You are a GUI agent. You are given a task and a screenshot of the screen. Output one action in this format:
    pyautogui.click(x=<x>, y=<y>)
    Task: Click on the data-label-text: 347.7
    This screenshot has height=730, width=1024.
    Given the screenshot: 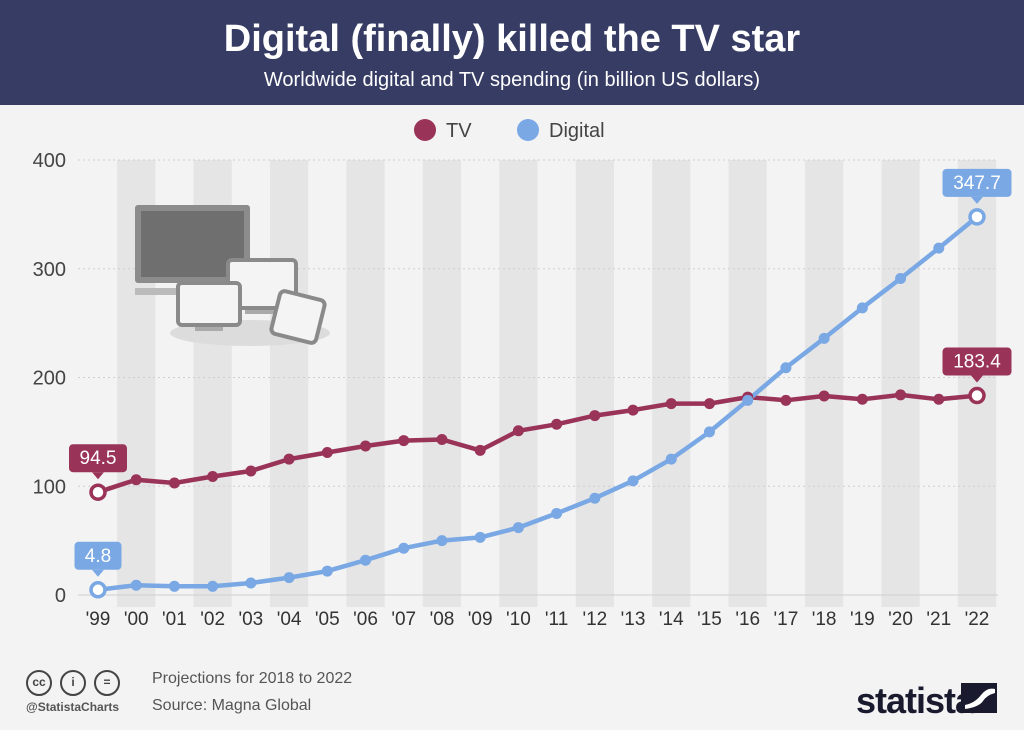 What is the action you would take?
    pyautogui.click(x=977, y=183)
    